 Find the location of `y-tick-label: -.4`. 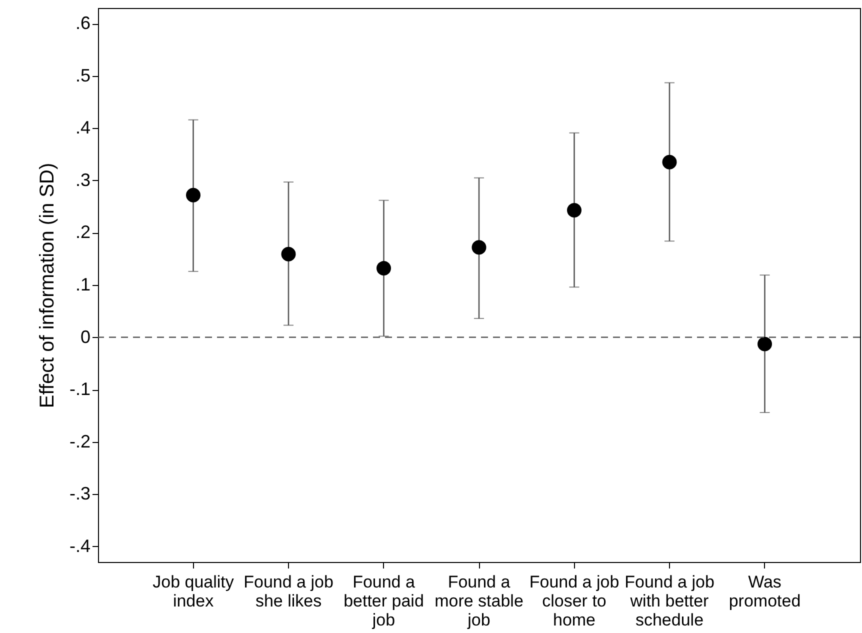

y-tick-label: -.4 is located at coordinates (79, 546).